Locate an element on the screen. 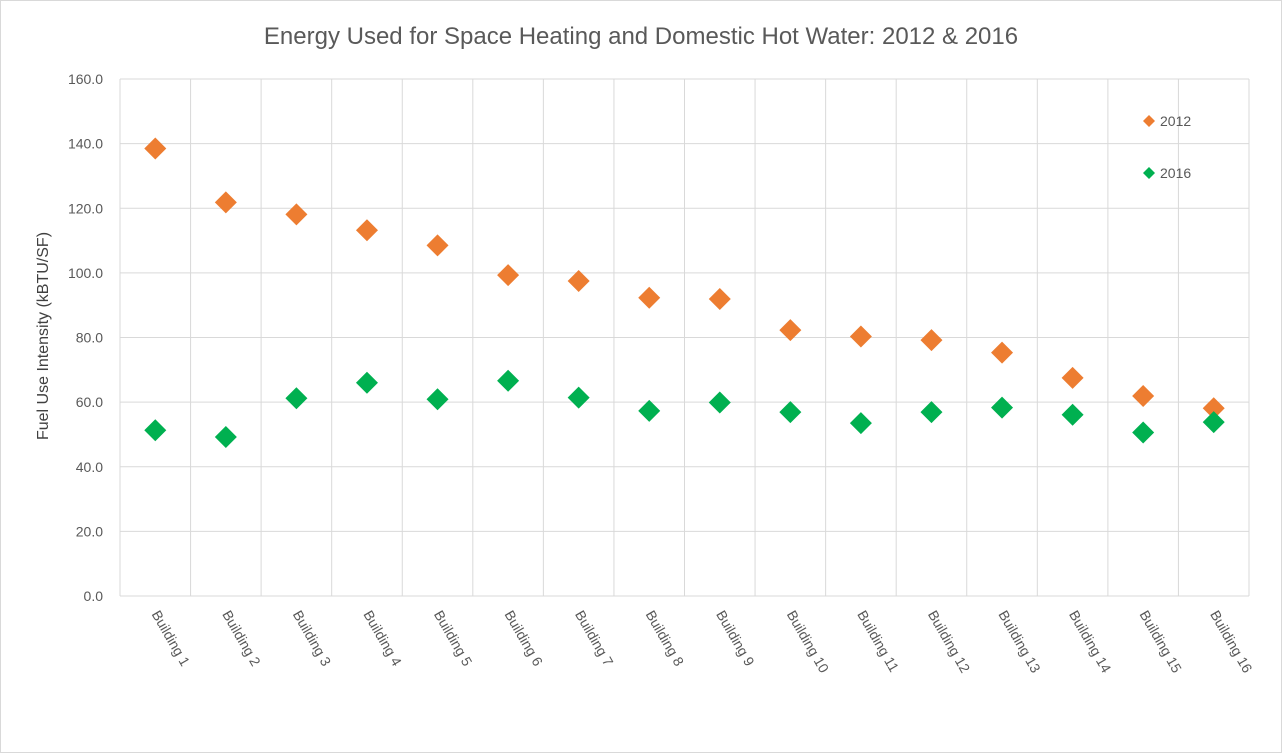 The width and height of the screenshot is (1282, 753). y-tick-label: 100.0 is located at coordinates (85, 273).